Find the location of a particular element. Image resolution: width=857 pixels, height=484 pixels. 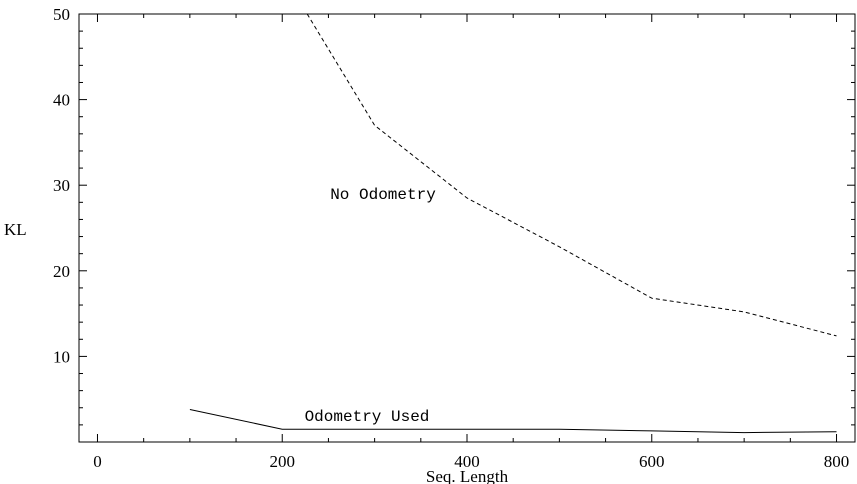

y-tick-label: 40 is located at coordinates (61, 100).